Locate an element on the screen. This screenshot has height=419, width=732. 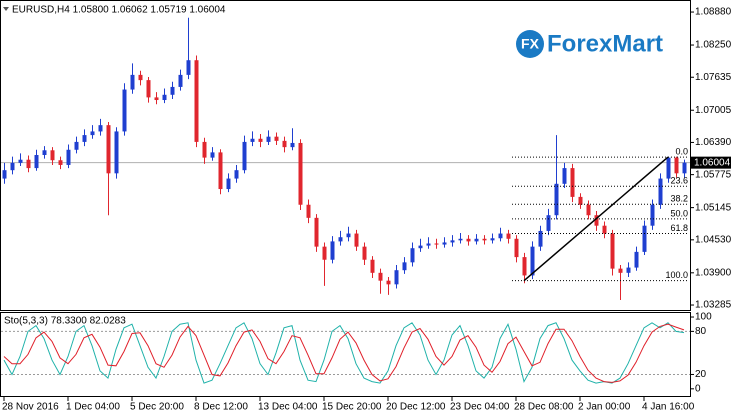
last-price-label: 1.06004 is located at coordinates (712, 162).